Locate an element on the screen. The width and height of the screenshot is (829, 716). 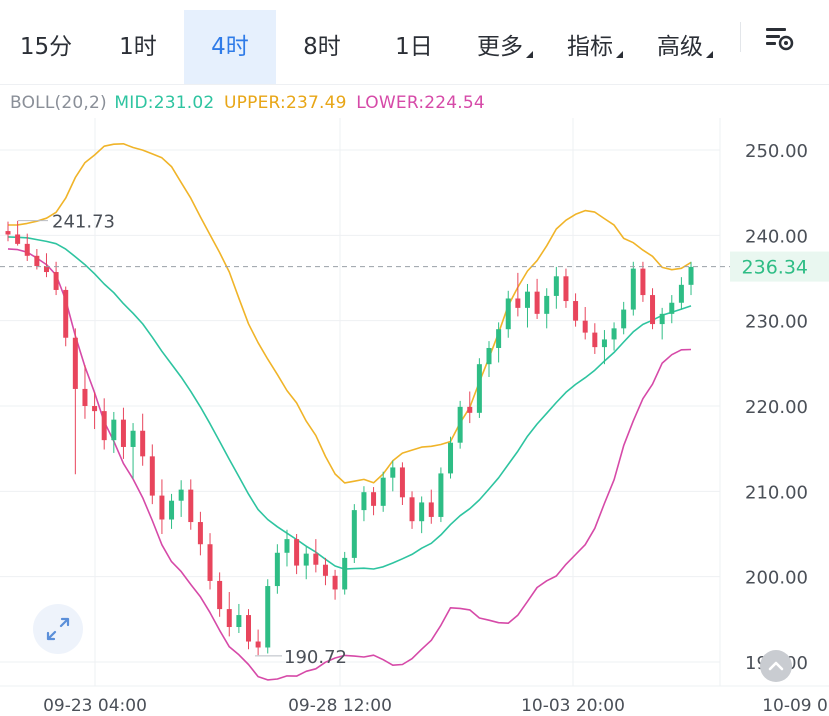
tab-4: 1日 is located at coordinates (414, 47).